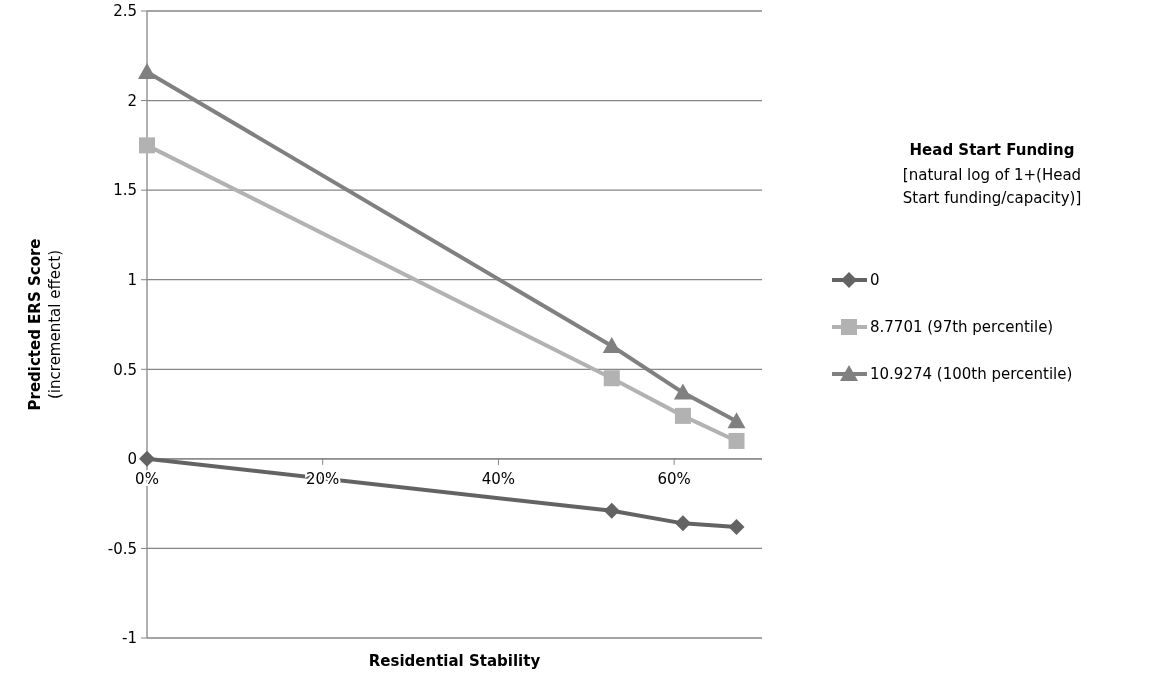 The height and width of the screenshot is (681, 1165). I want to click on legend-title: Head Start Funding, so click(992, 150).